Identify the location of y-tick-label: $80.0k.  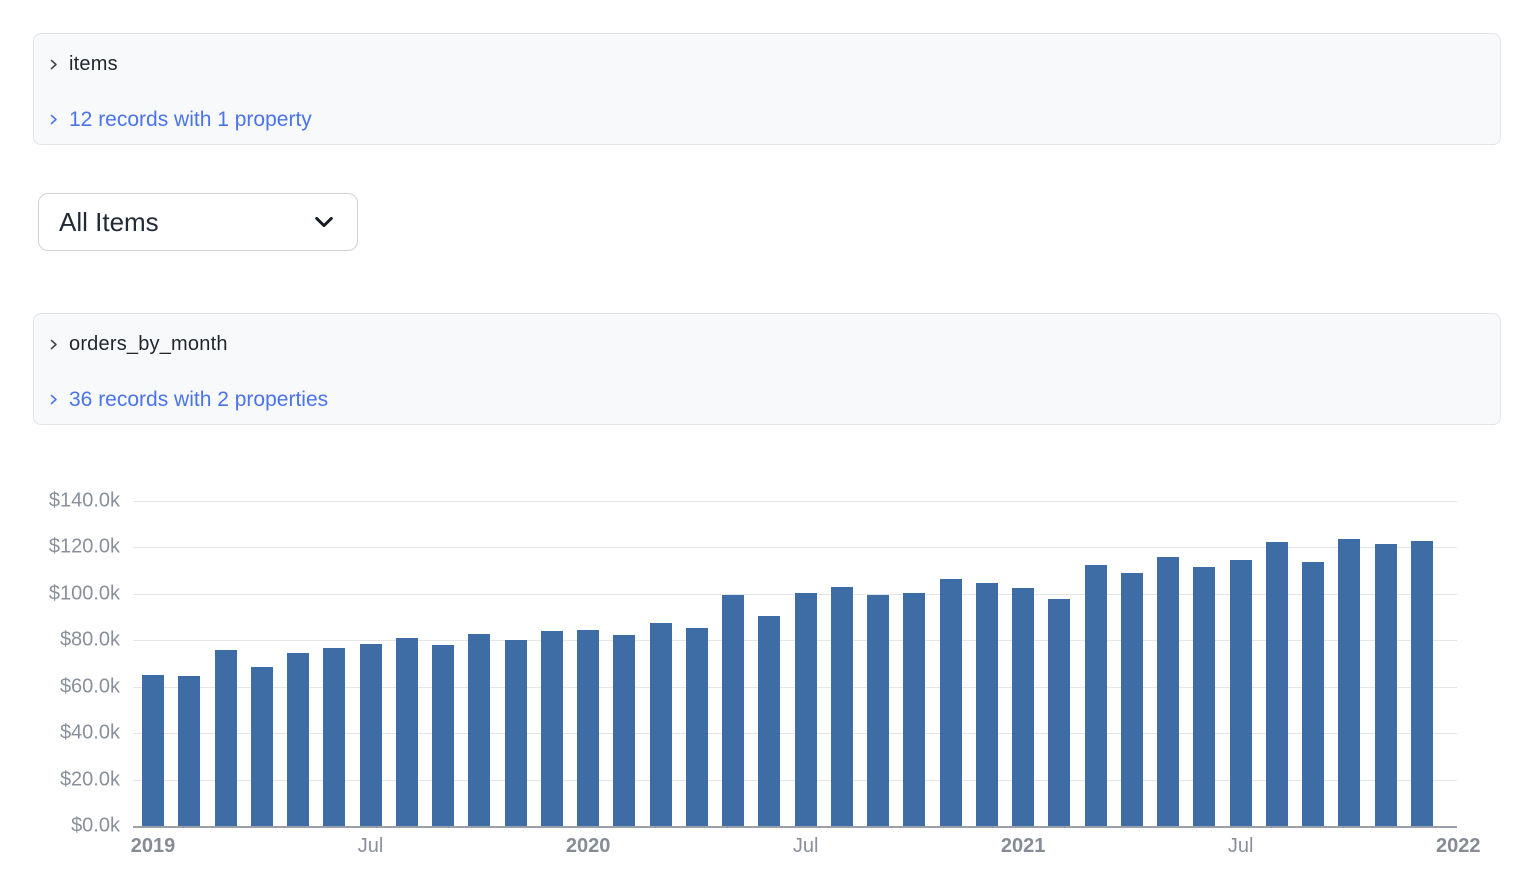
(89, 639).